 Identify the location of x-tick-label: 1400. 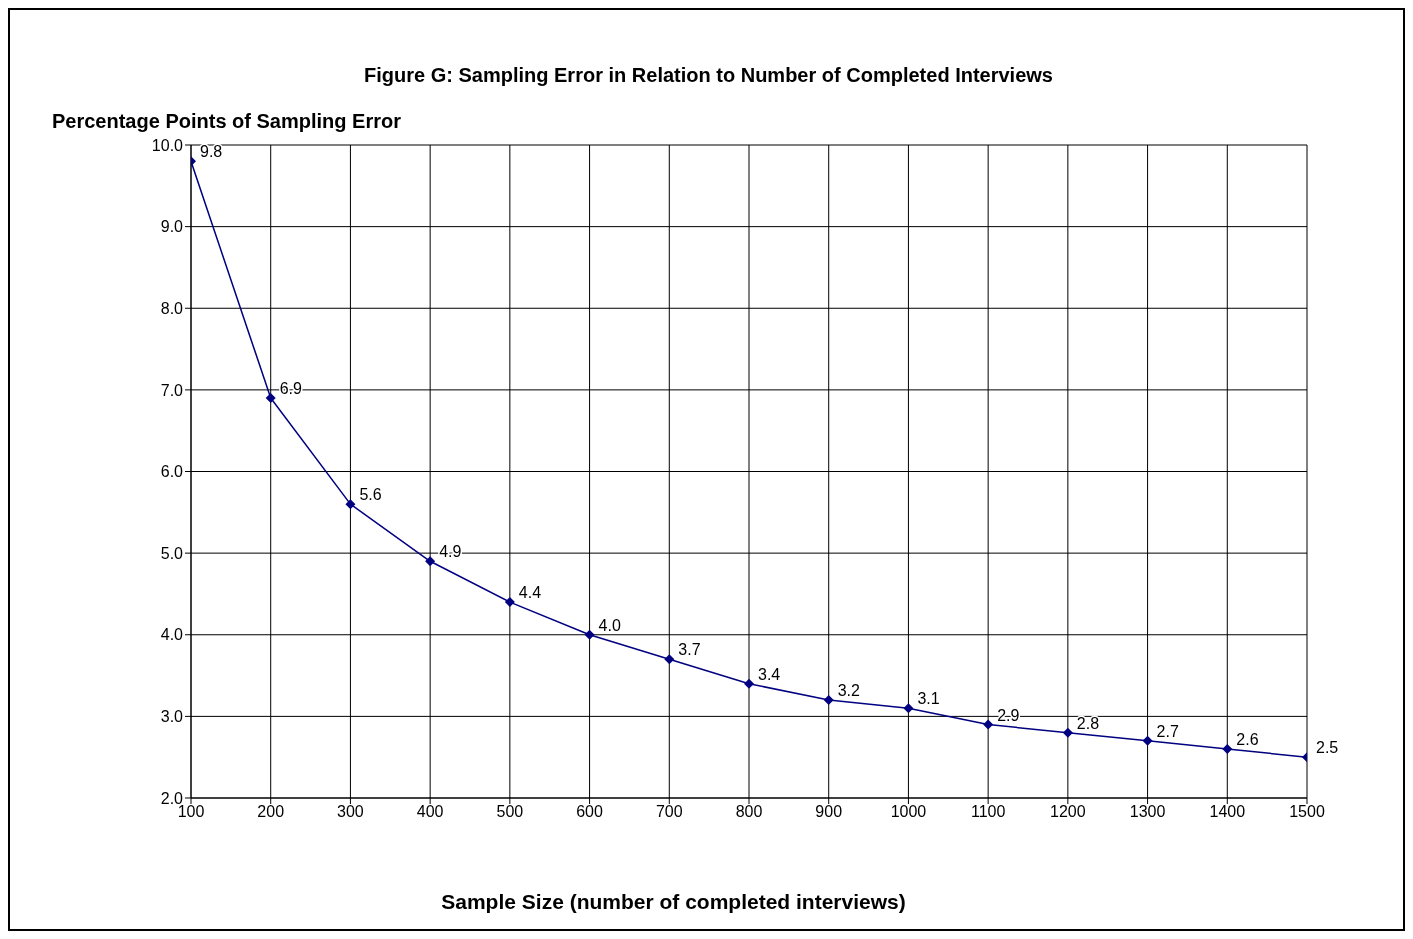
(1227, 812).